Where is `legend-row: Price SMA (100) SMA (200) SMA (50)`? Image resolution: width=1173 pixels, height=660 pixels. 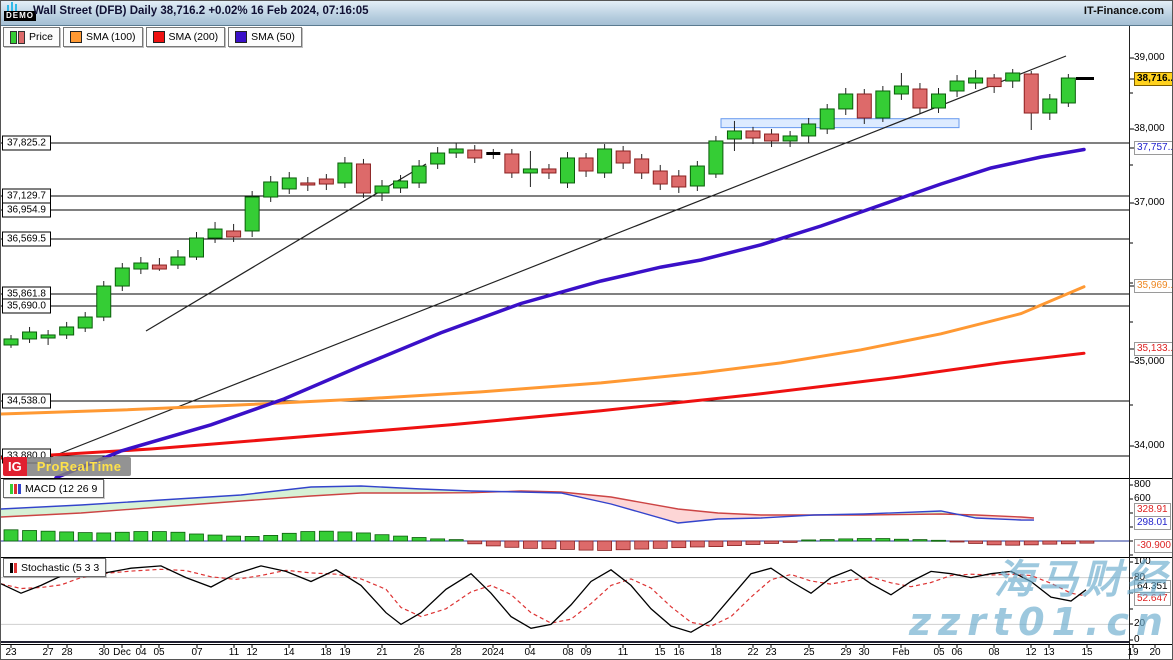 legend-row: Price SMA (100) SMA (200) SMA (50) is located at coordinates (152, 37).